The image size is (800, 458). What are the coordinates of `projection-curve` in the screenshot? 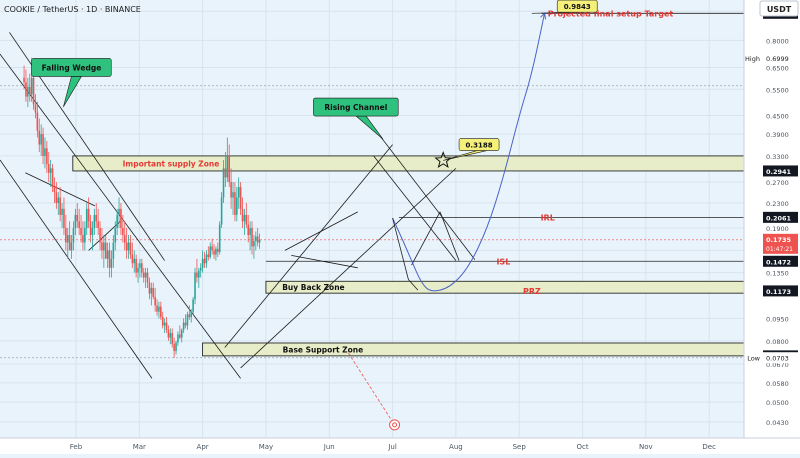 It's located at (469, 152).